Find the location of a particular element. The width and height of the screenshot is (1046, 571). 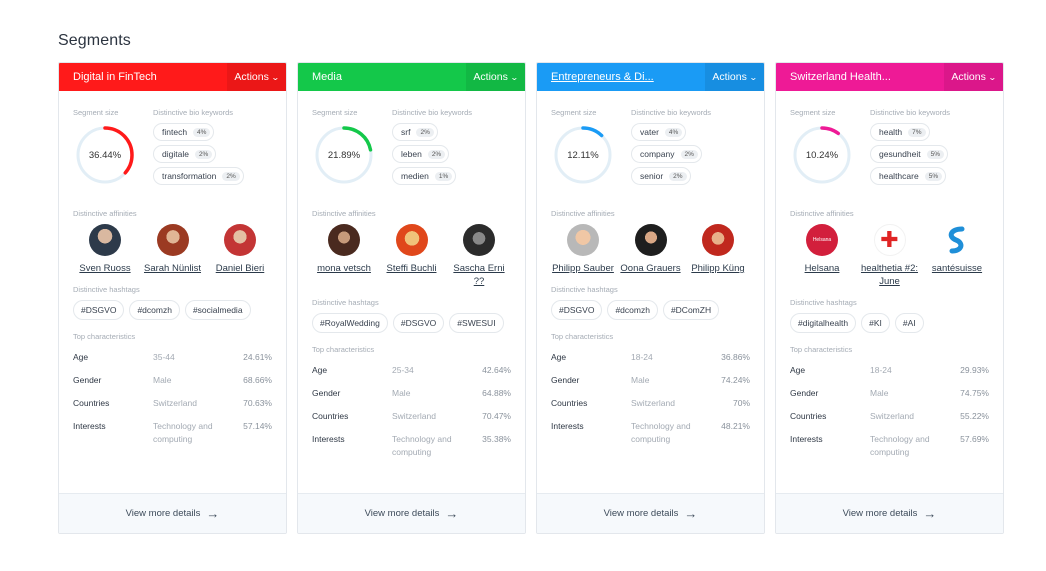

keyword-chip: srf 2% is located at coordinates (415, 132).